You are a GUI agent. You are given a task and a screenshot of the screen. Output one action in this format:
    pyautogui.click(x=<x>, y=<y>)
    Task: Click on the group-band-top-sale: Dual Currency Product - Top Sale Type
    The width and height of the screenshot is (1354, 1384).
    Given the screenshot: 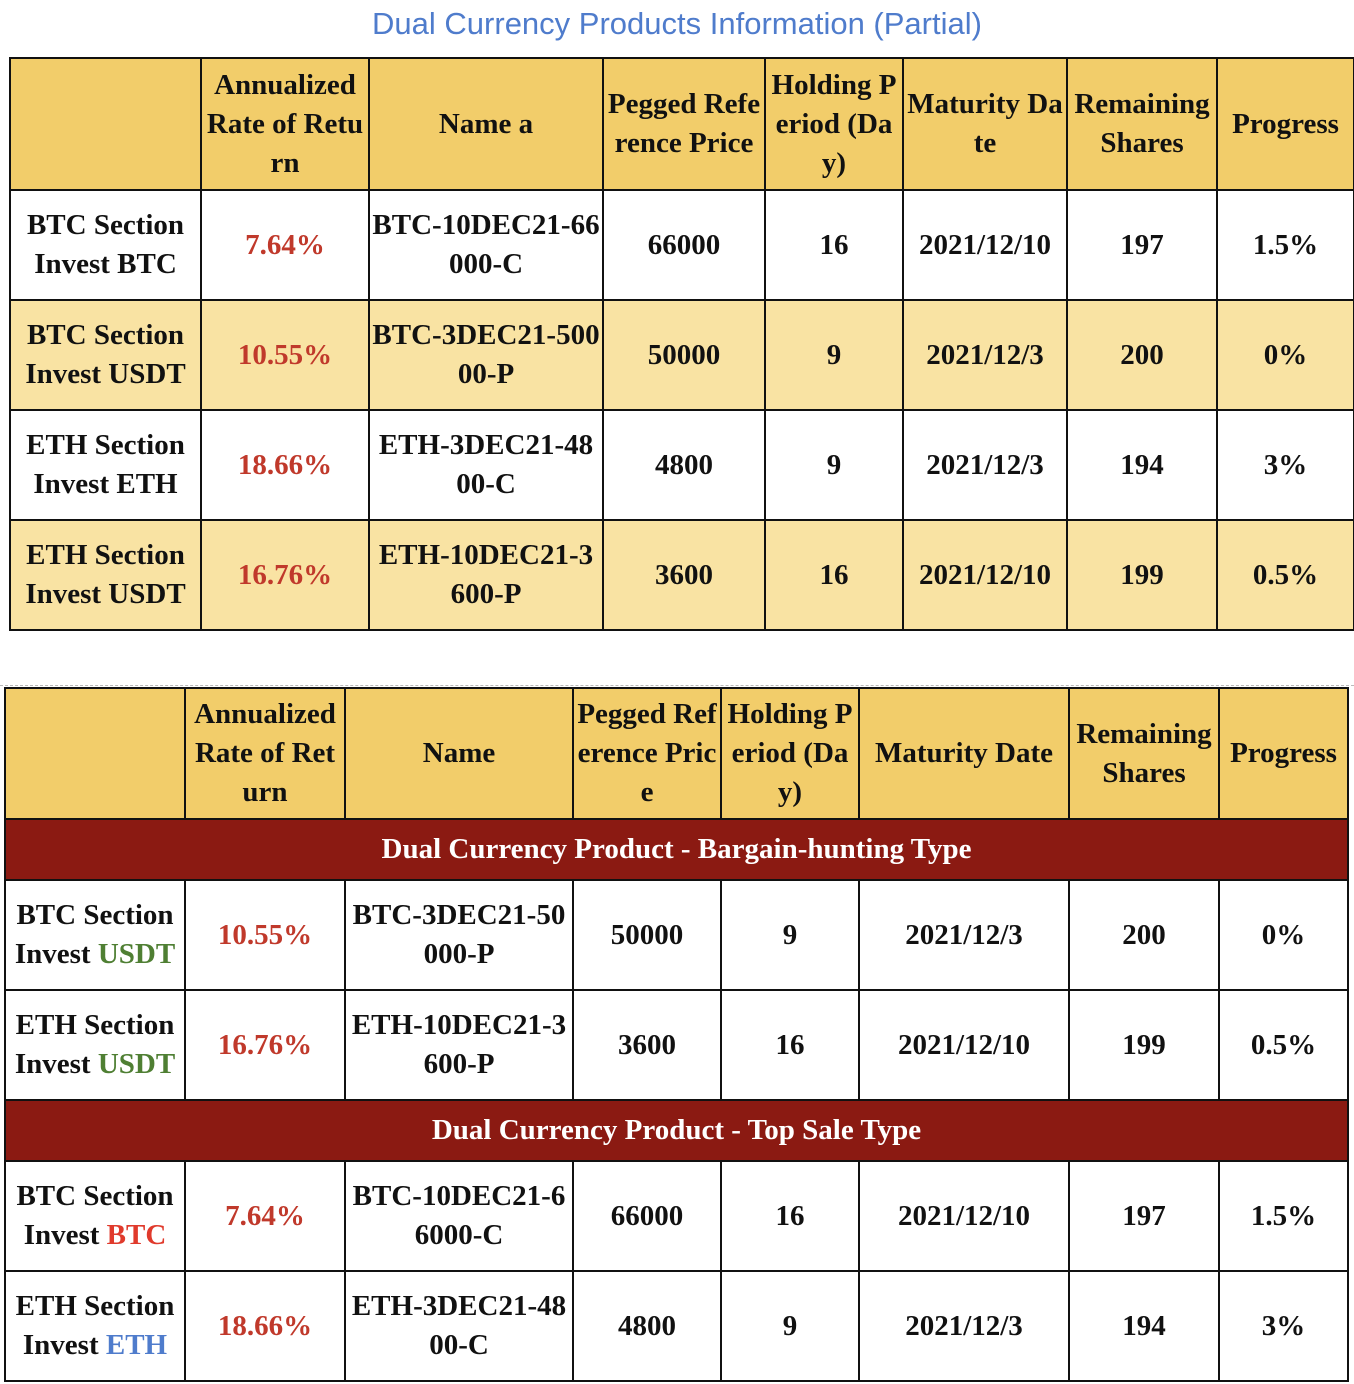 What is the action you would take?
    pyautogui.click(x=676, y=1130)
    